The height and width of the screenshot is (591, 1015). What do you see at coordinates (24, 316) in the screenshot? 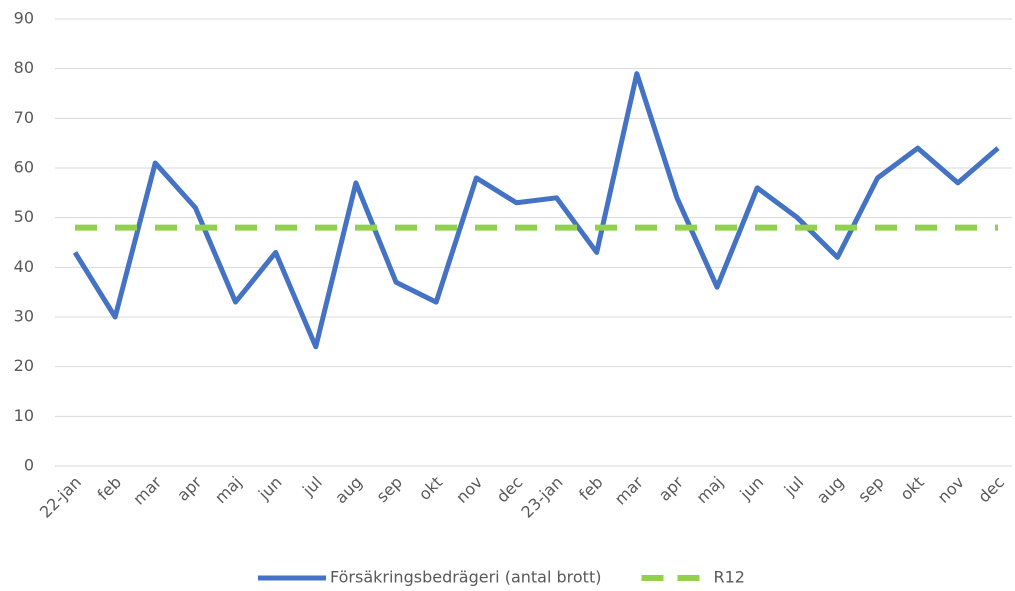
I see `y-tick-label: 30` at bounding box center [24, 316].